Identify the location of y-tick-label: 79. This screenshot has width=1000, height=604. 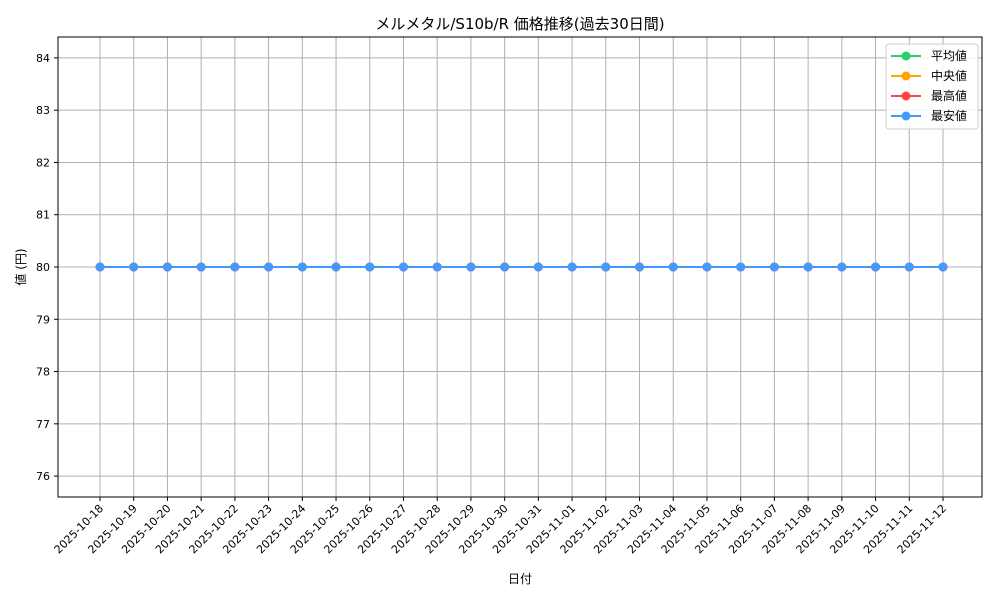
(43, 319).